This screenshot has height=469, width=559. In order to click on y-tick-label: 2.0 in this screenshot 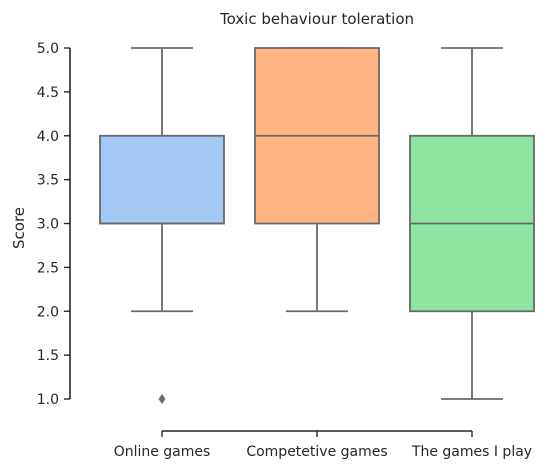, I will do `click(48, 312)`.